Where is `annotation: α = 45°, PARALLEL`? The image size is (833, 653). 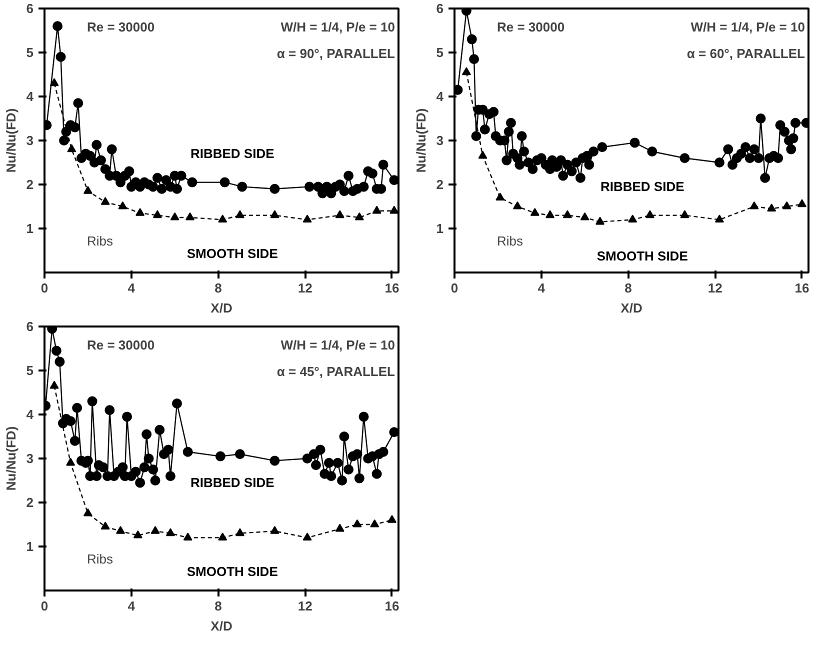 annotation: α = 45°, PARALLEL is located at coordinates (336, 371).